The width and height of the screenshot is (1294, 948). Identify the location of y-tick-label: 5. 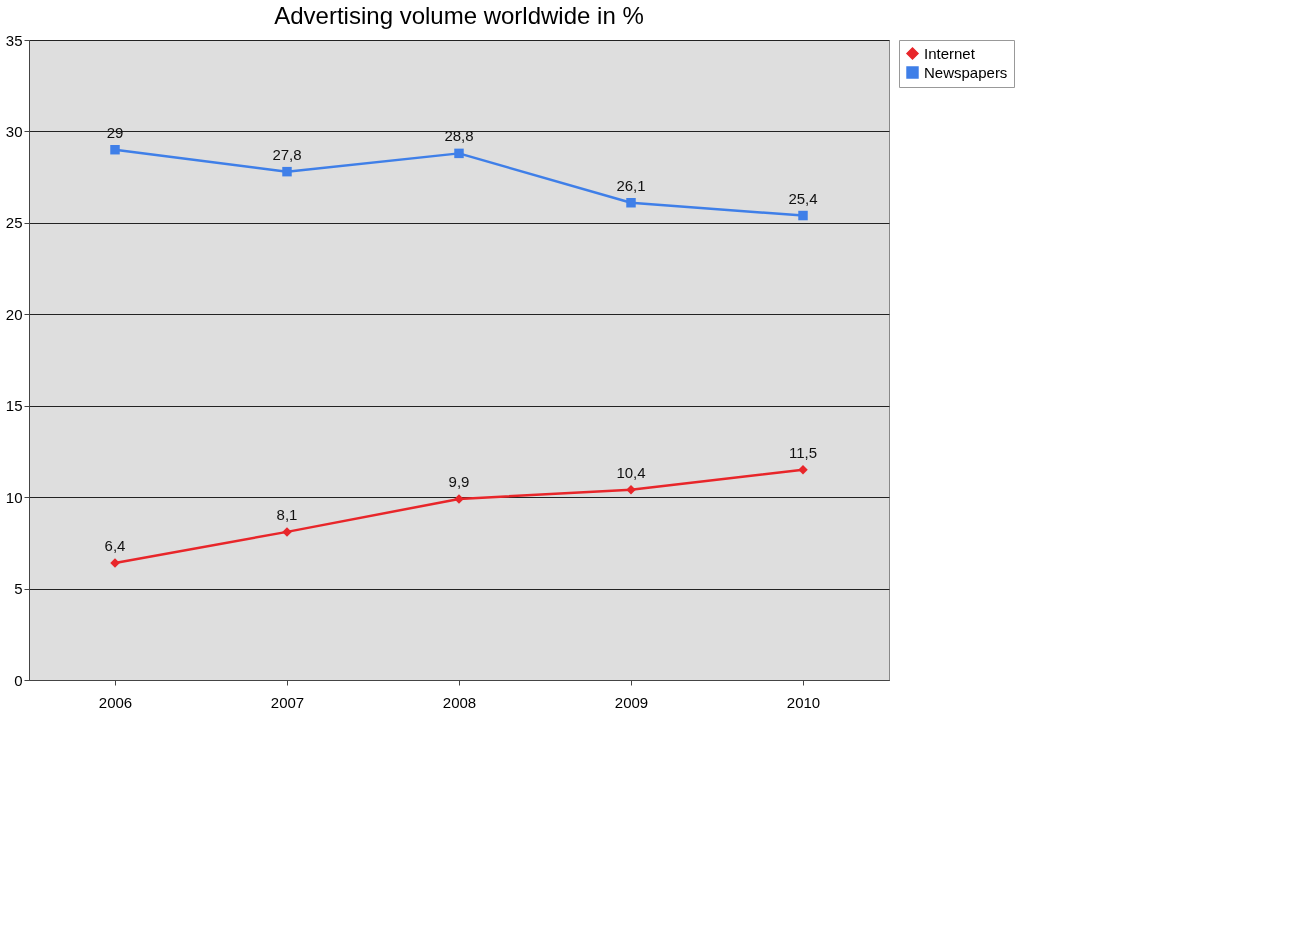
(18, 589).